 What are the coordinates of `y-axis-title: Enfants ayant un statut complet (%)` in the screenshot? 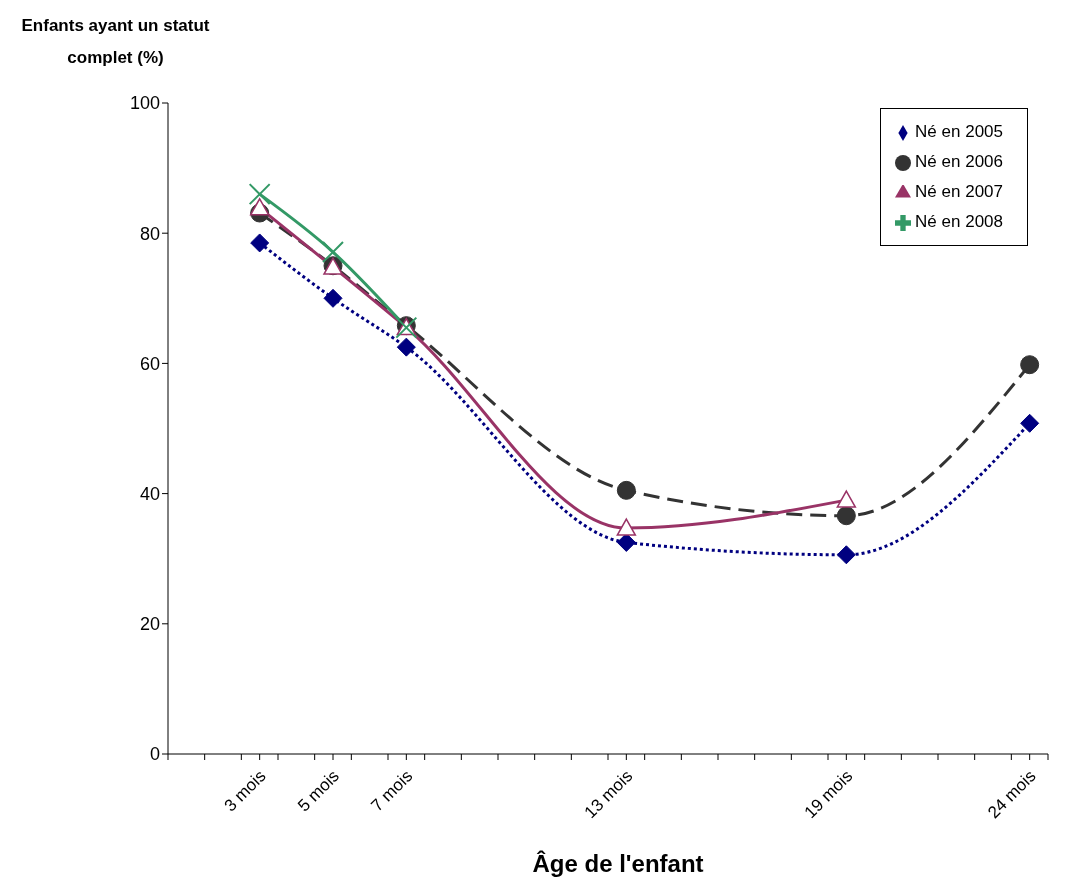 It's located at (115, 42).